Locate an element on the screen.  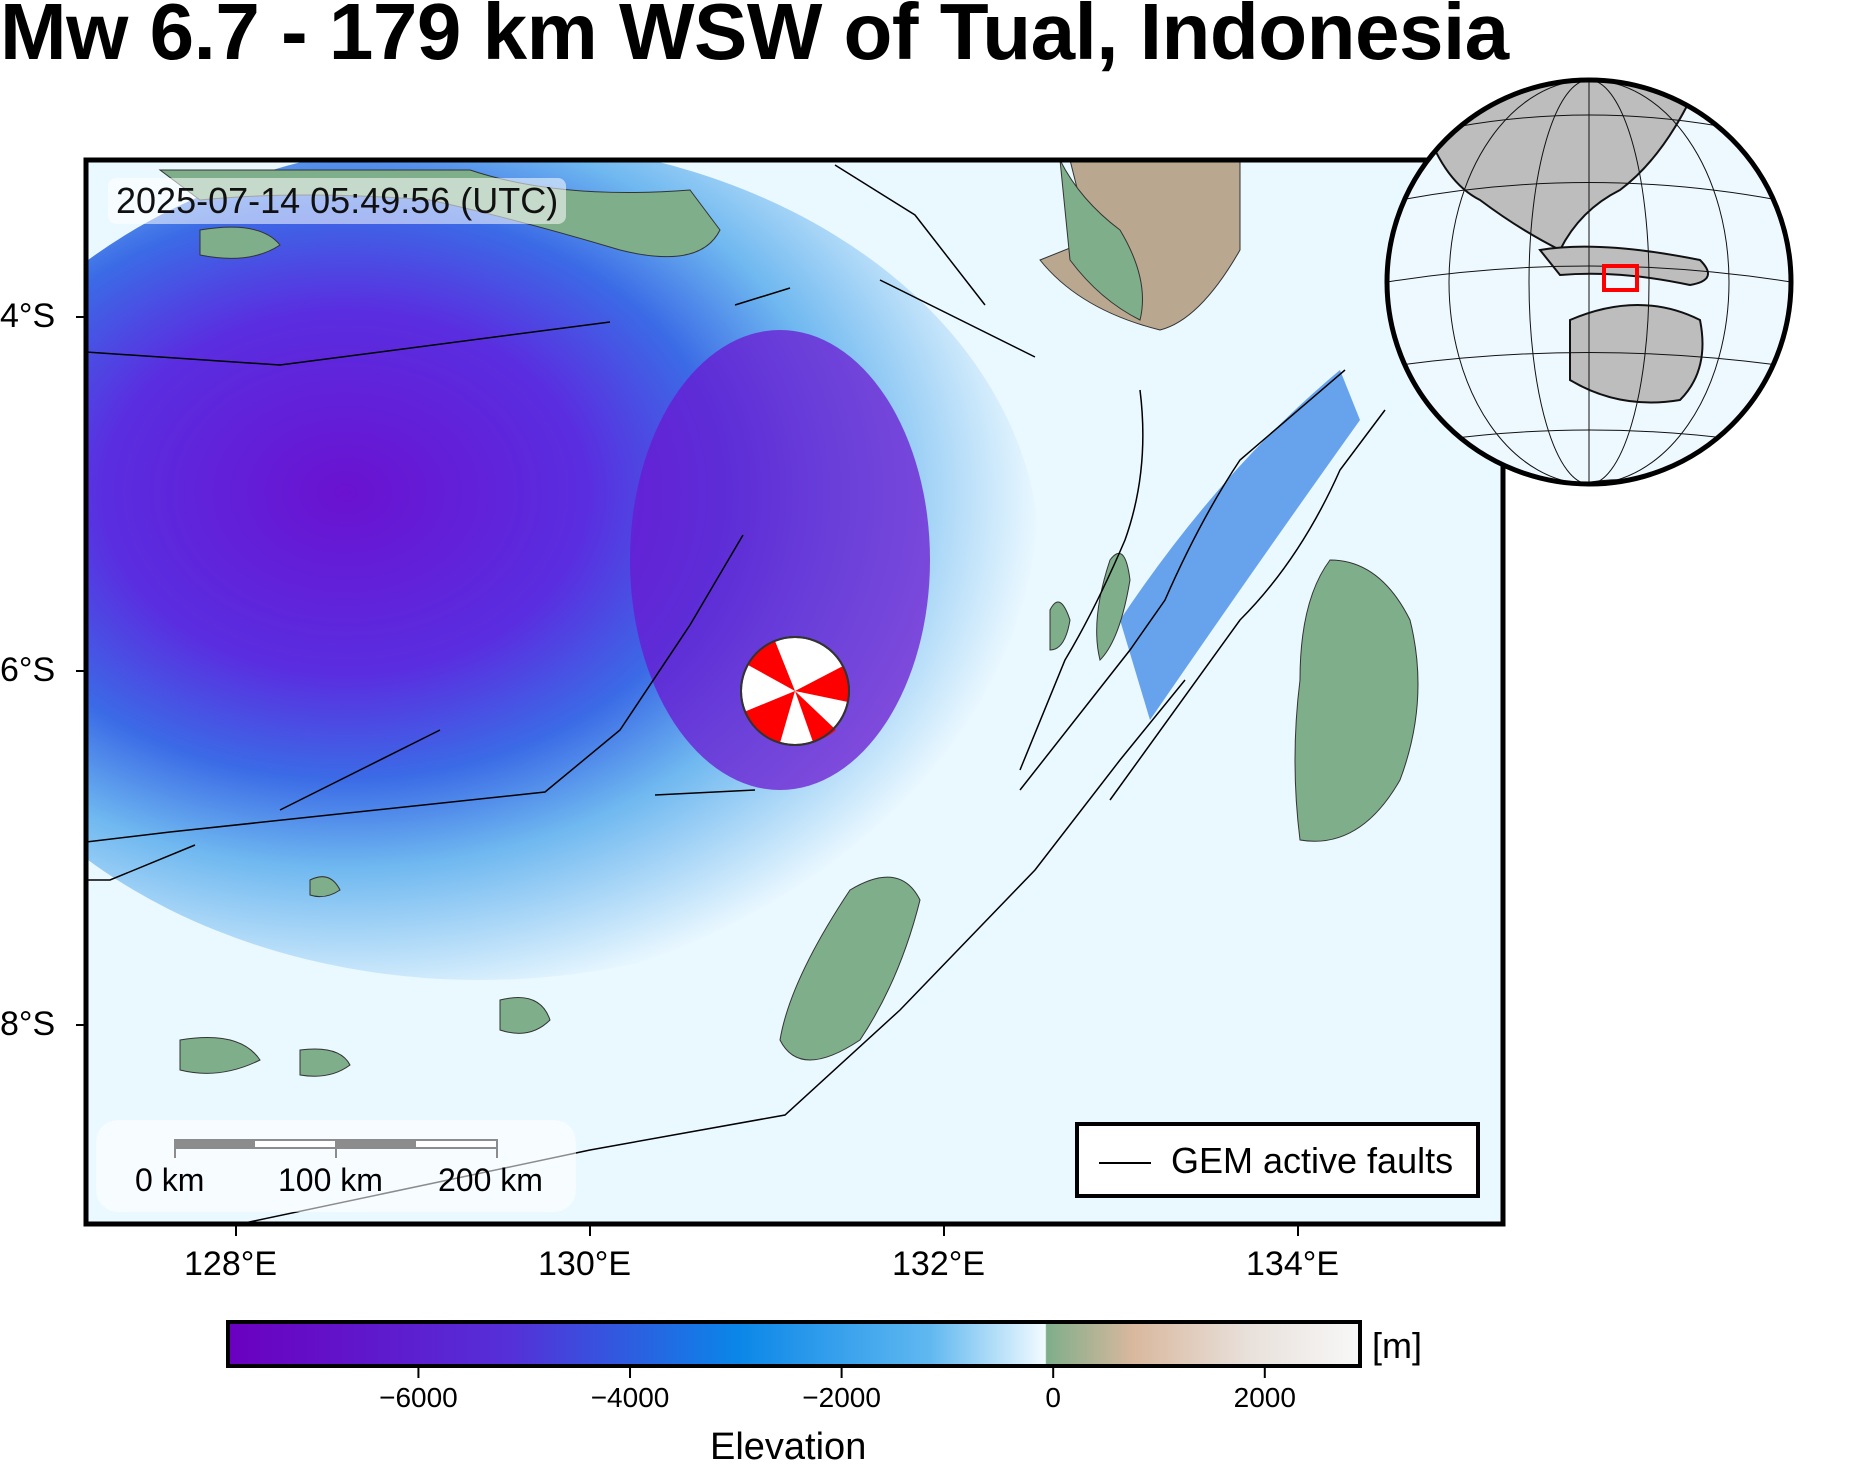
scale-bar-background is located at coordinates (336, 1166).